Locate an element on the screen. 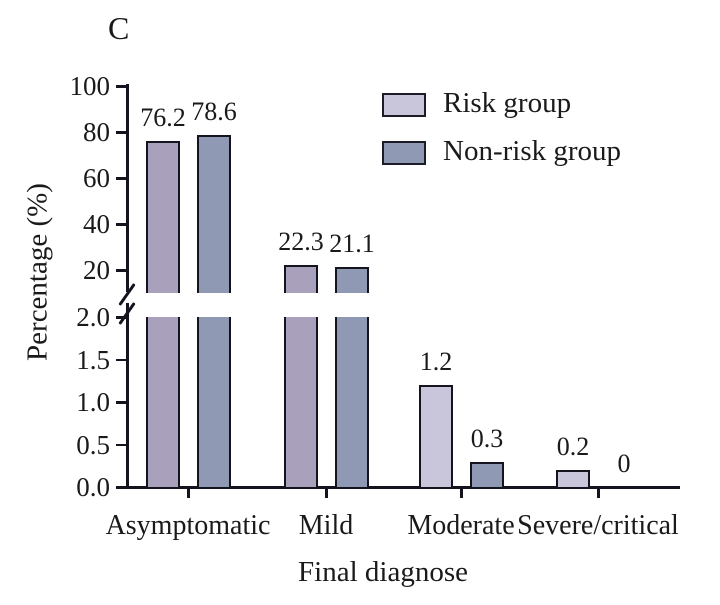 The width and height of the screenshot is (720, 605). bar-value-label: 0.3 is located at coordinates (487, 438).